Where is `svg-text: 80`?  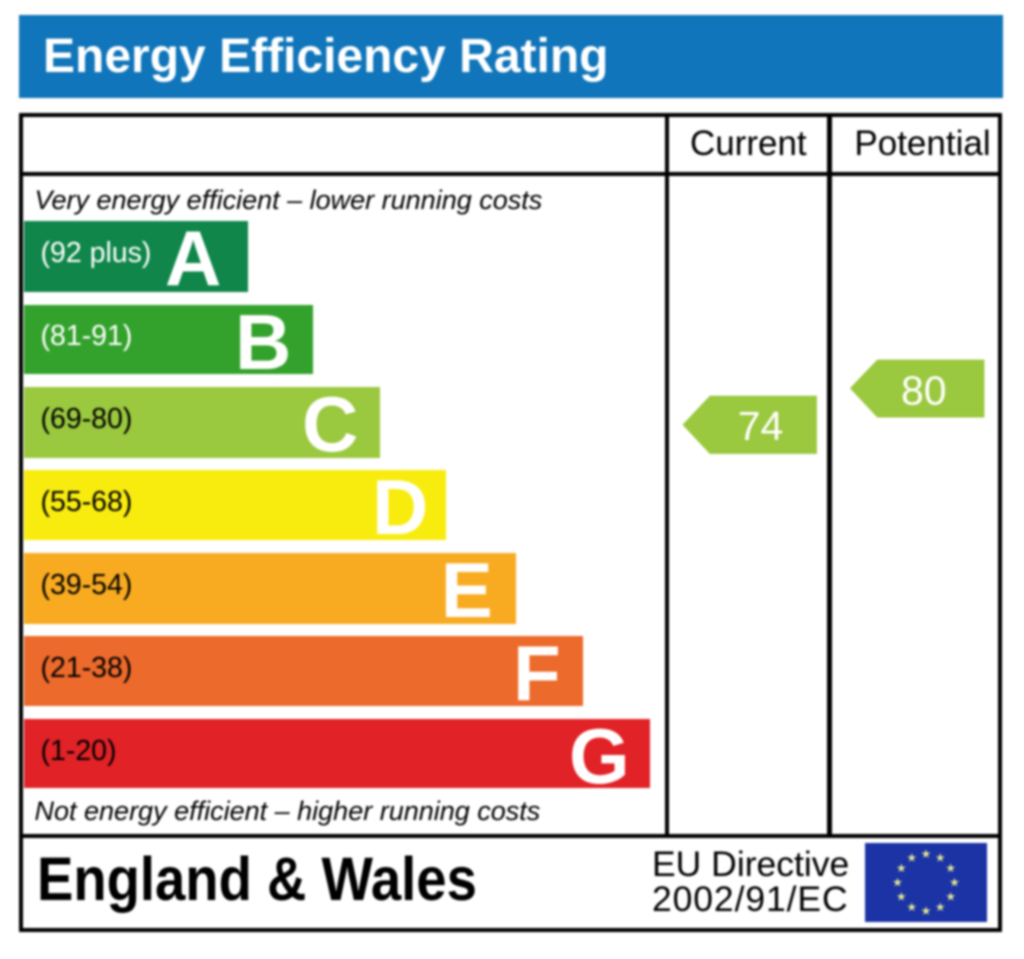
svg-text: 80 is located at coordinates (924, 390).